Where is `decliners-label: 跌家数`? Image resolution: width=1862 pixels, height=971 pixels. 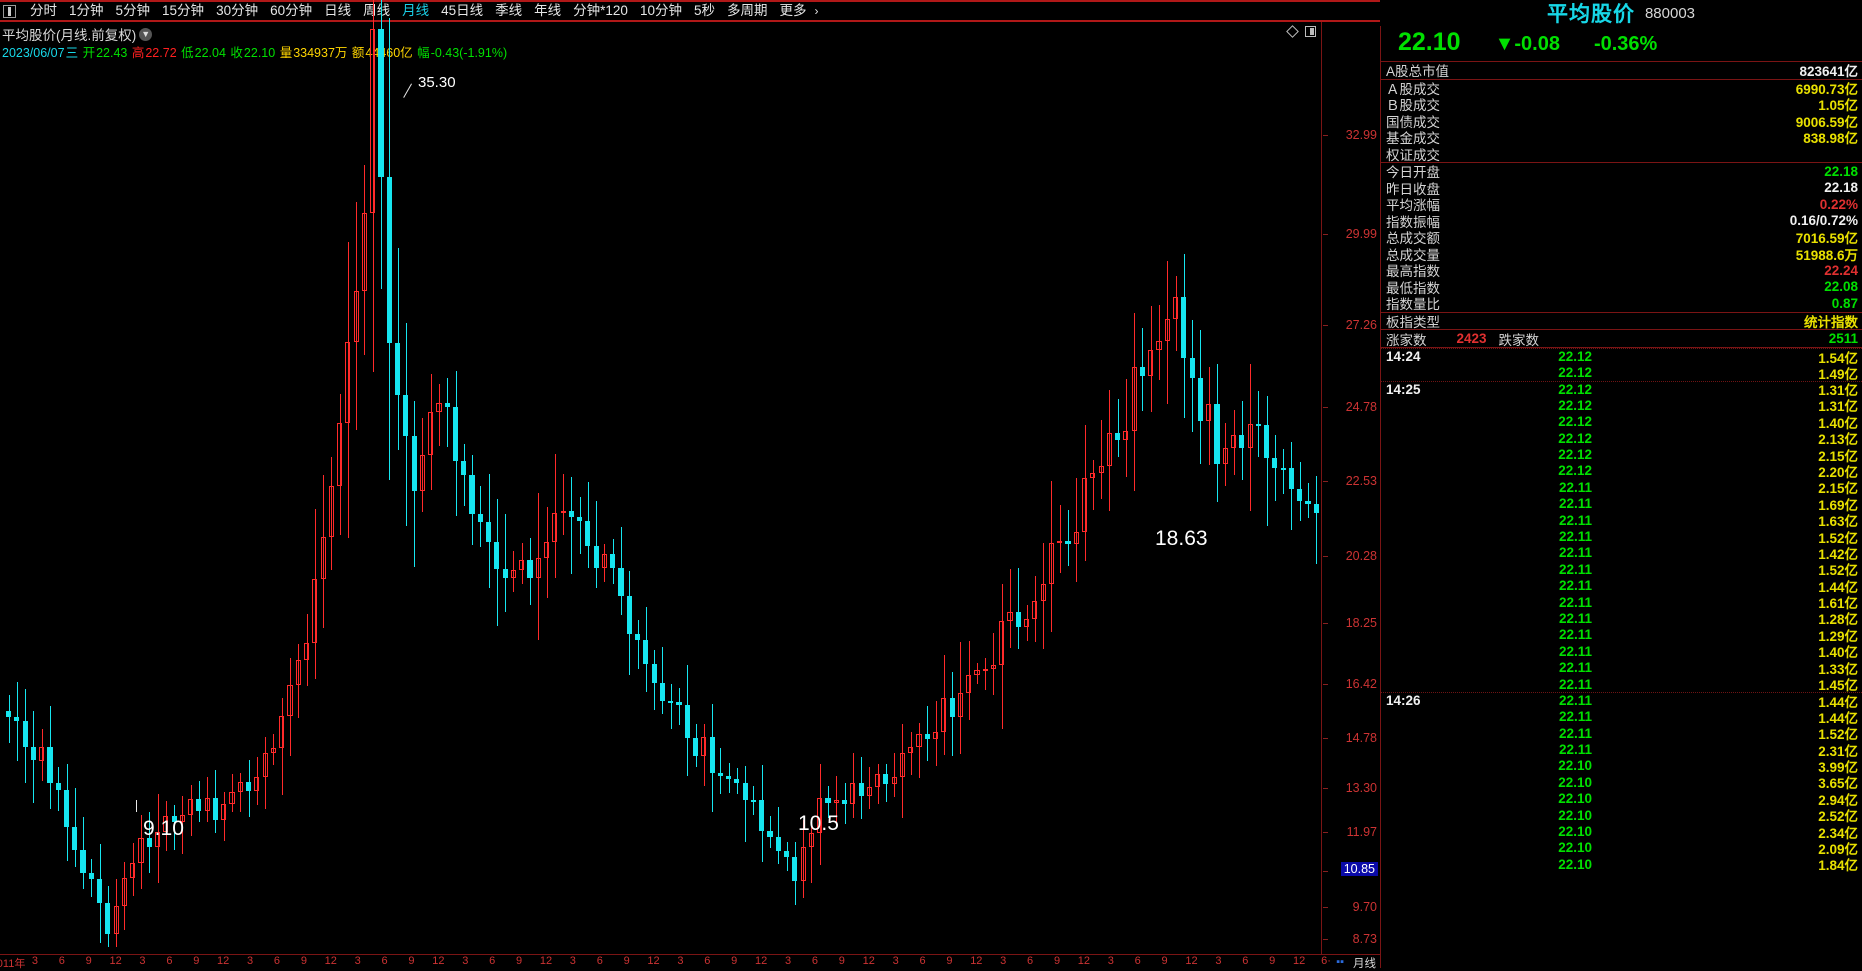 decliners-label: 跌家数 is located at coordinates (1519, 340).